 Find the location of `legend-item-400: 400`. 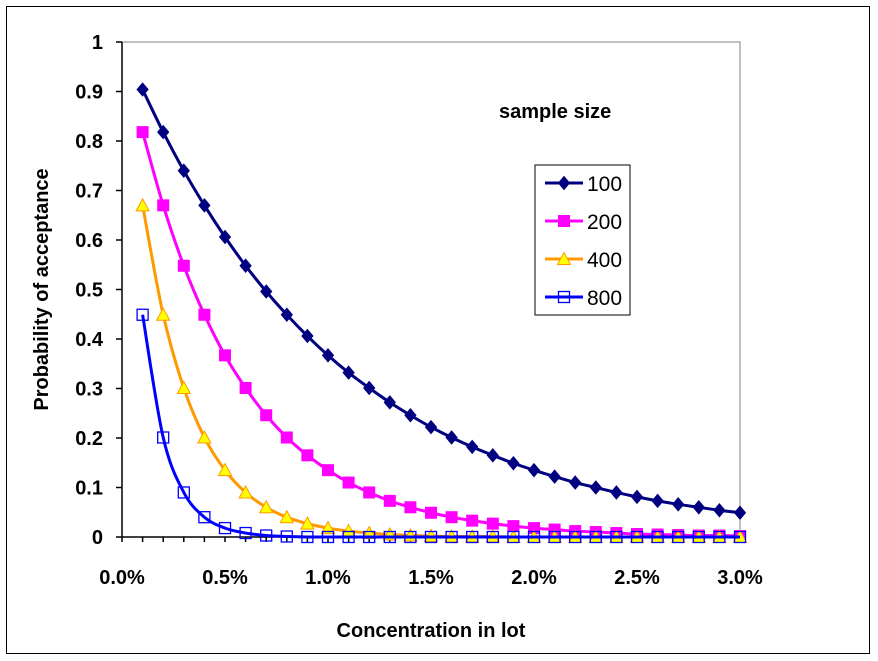

legend-item-400: 400 is located at coordinates (583, 260).